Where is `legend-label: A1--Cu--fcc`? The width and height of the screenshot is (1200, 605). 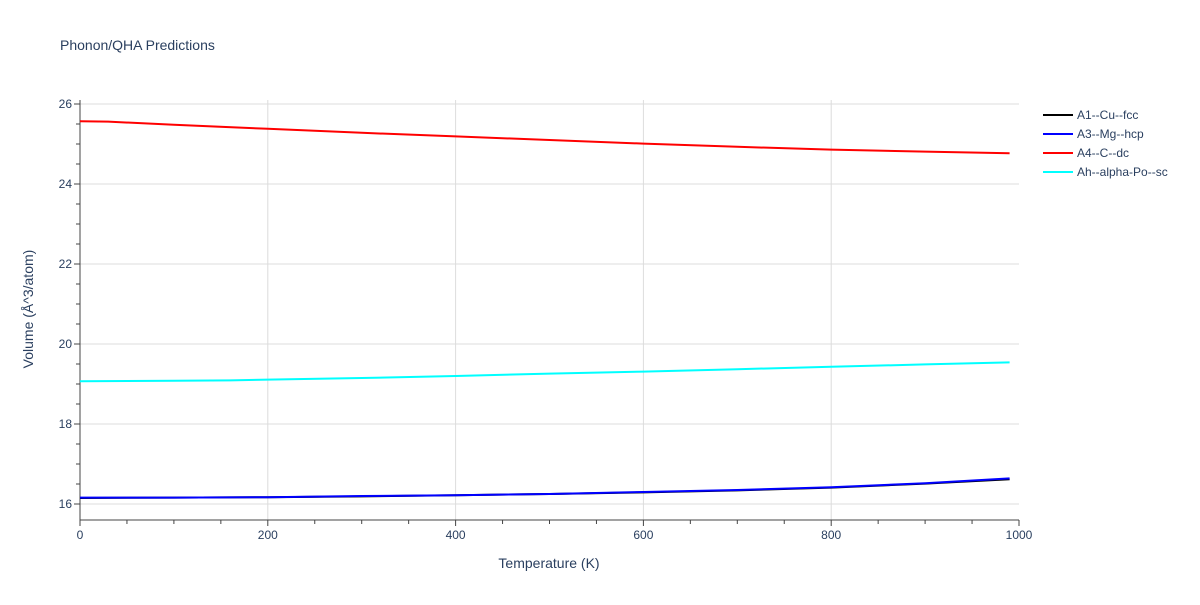 legend-label: A1--Cu--fcc is located at coordinates (1107, 115).